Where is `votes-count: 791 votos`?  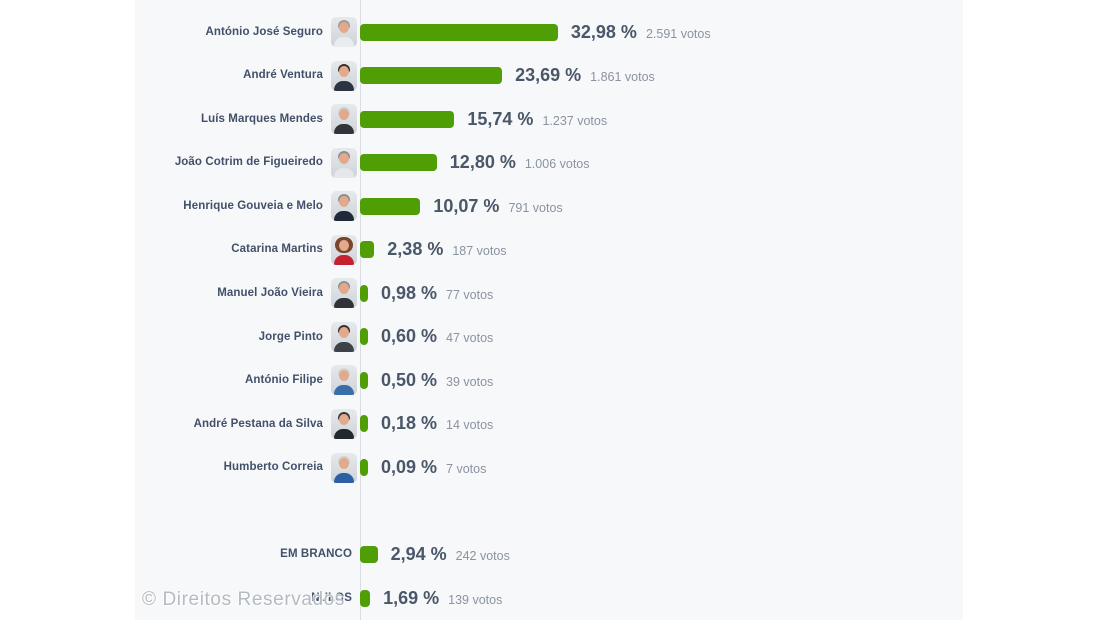
votes-count: 791 votos is located at coordinates (535, 207).